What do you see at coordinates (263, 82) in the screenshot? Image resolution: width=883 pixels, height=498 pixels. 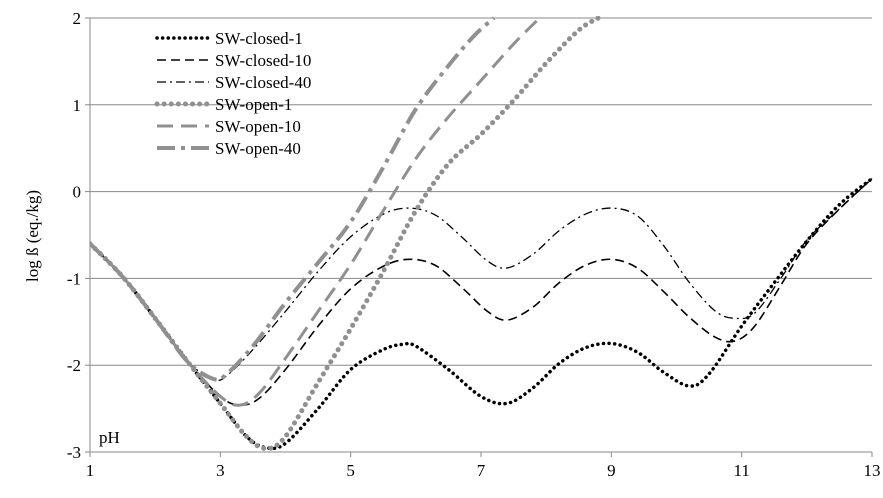 I see `legend-label: SW-closed-40` at bounding box center [263, 82].